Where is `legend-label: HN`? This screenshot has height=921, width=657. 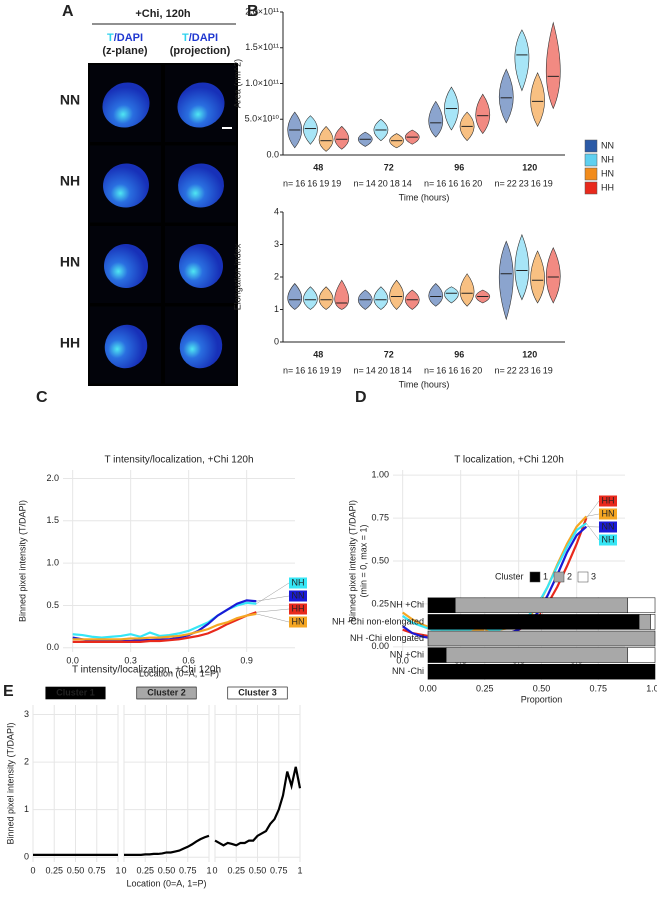
legend-label: HN is located at coordinates (607, 173).